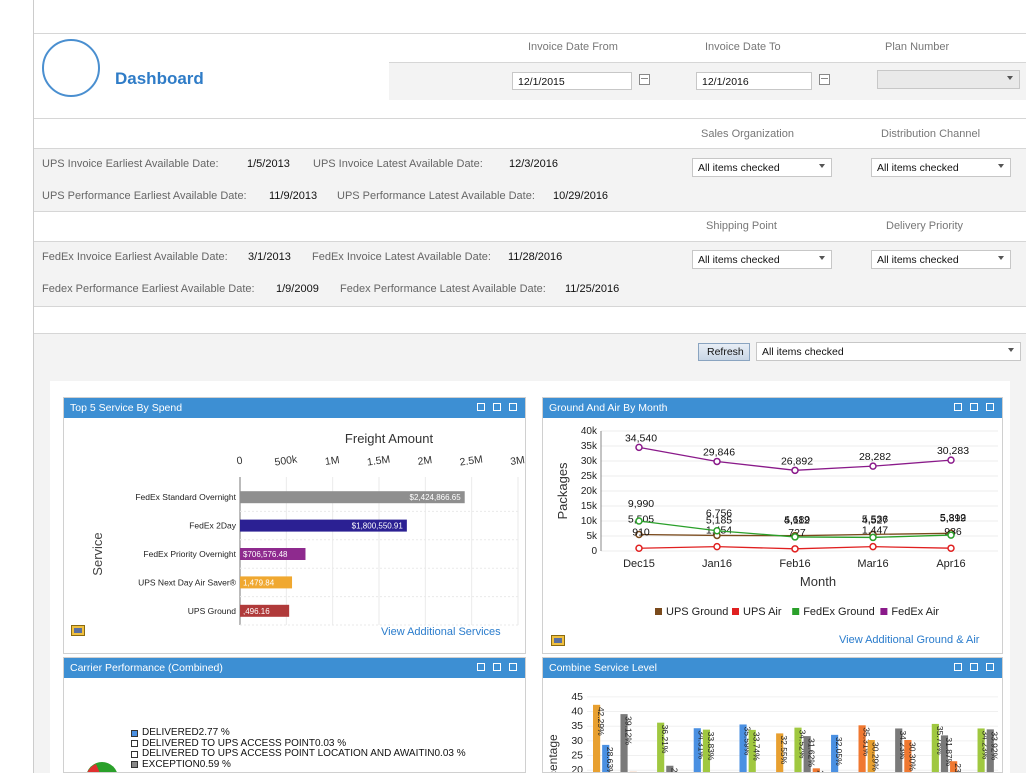 This screenshot has width=1026, height=773. Describe the element at coordinates (577, 726) in the screenshot. I see `y-tick-label: 35` at that location.